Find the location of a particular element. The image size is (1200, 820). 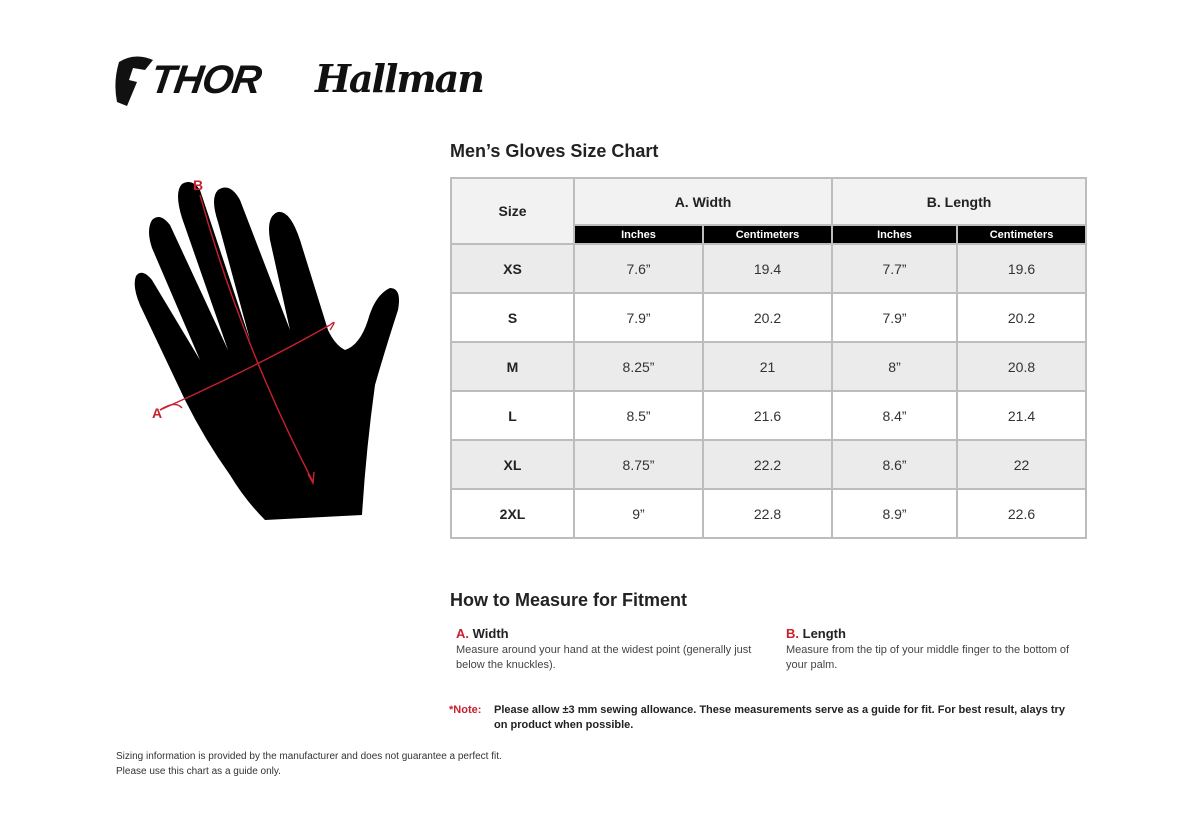

length-name: Length is located at coordinates (824, 633).